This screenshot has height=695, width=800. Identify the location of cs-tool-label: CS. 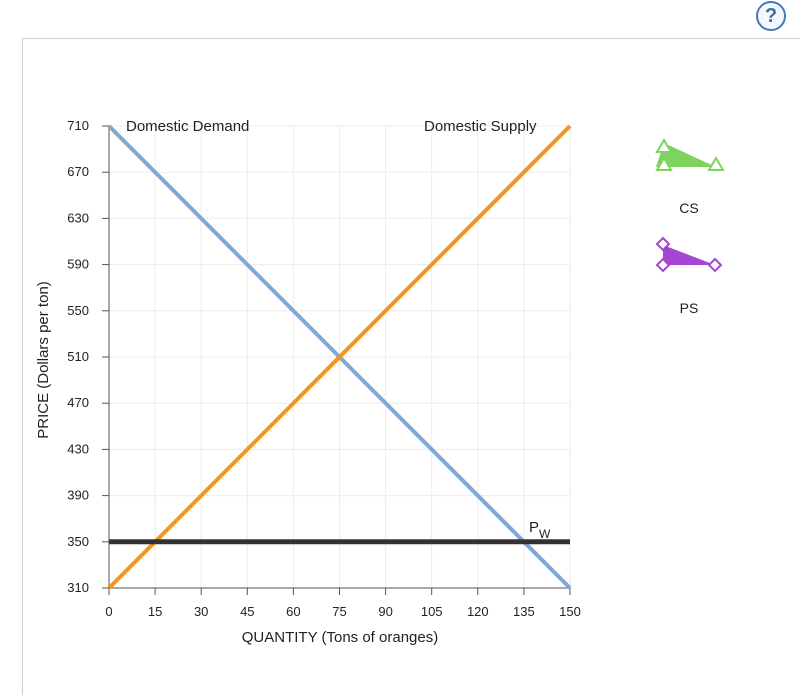
(688, 208).